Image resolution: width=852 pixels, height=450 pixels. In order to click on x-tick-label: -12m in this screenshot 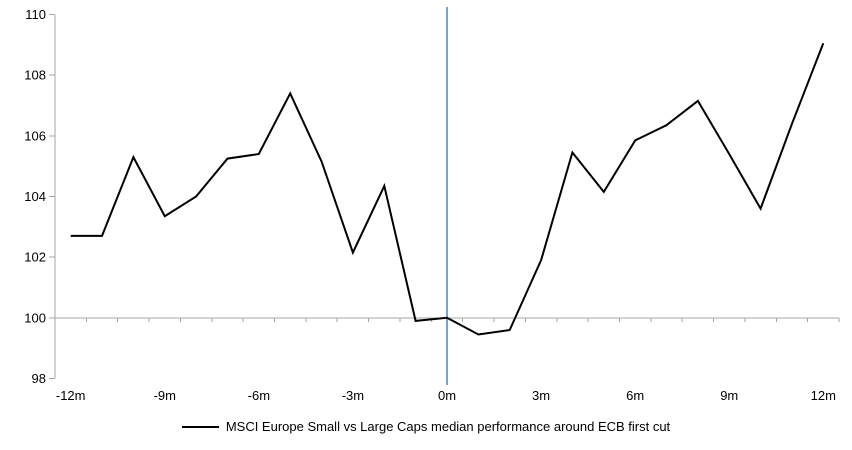, I will do `click(71, 395)`.